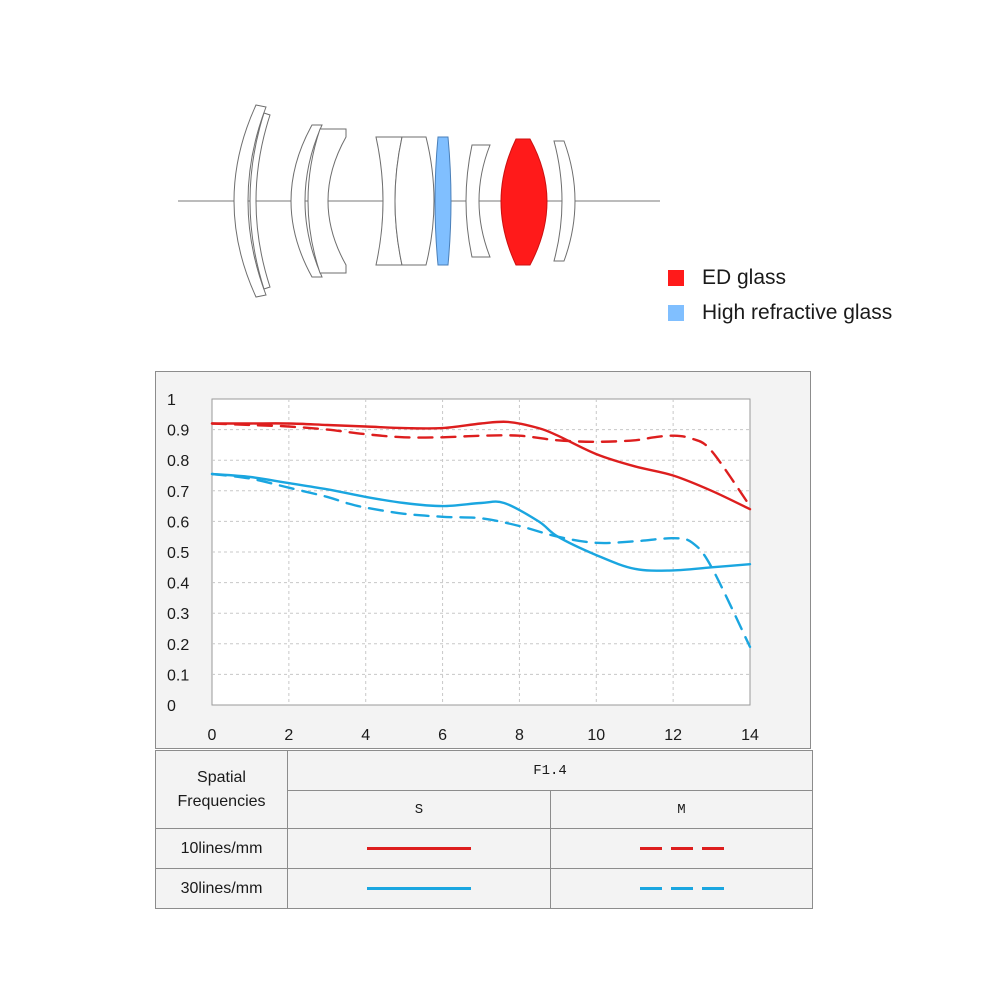 This screenshot has height=1000, width=1000. Describe the element at coordinates (221, 848) in the screenshot. I see `row-label-10lines: 10lines/mm` at that location.